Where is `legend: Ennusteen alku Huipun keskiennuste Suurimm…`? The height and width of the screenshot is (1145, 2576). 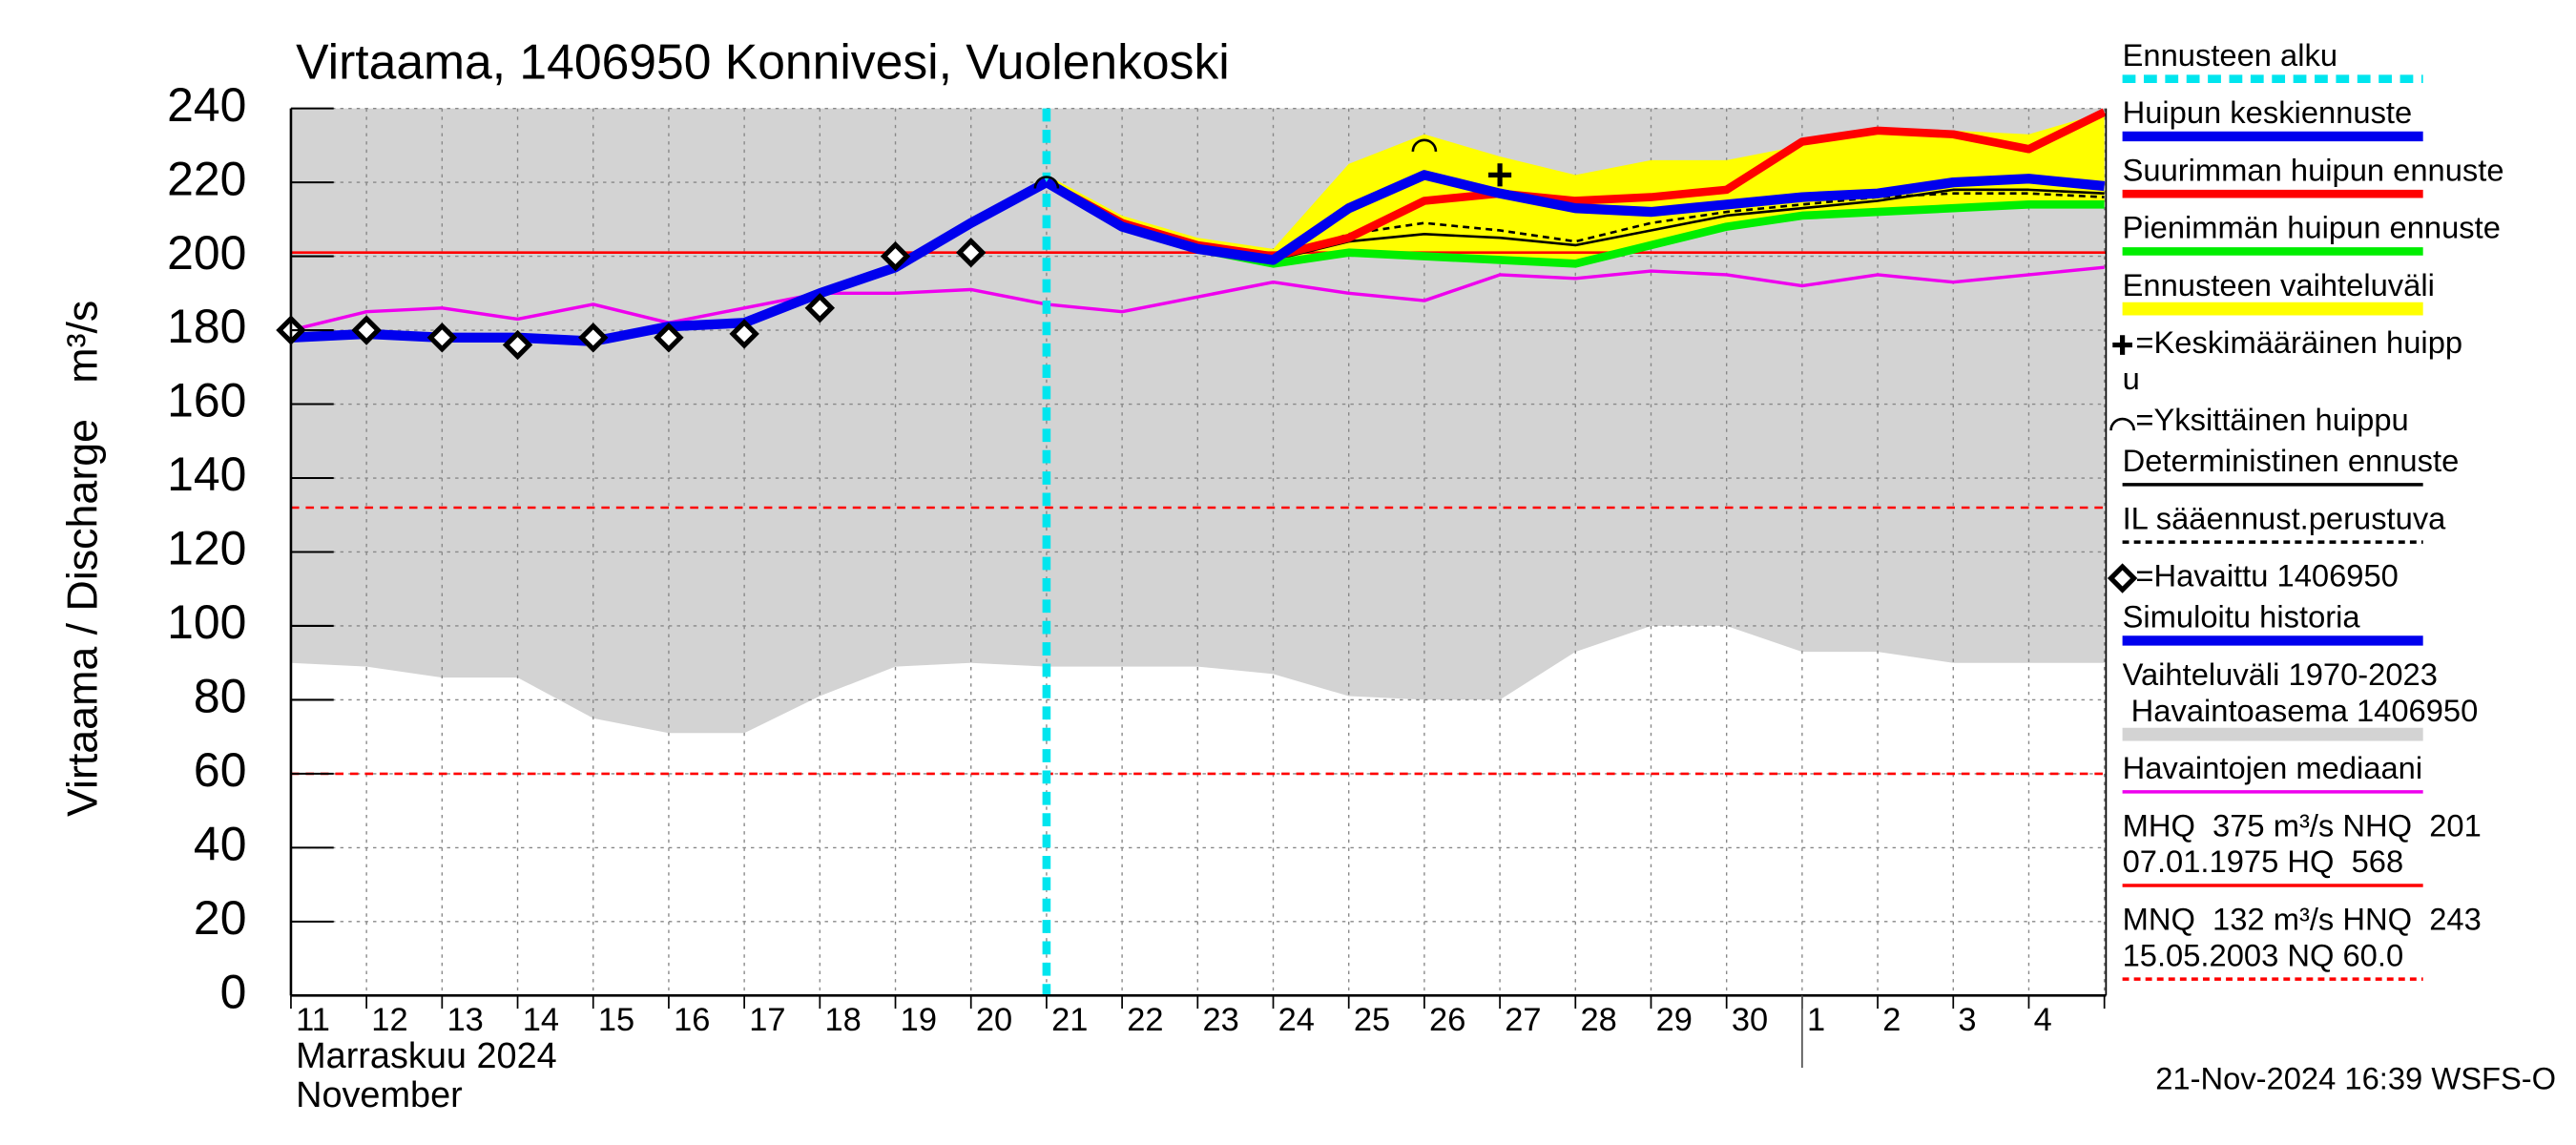 legend: Ennusteen alku Huipun keskiennuste Suurimm… is located at coordinates (2305, 509).